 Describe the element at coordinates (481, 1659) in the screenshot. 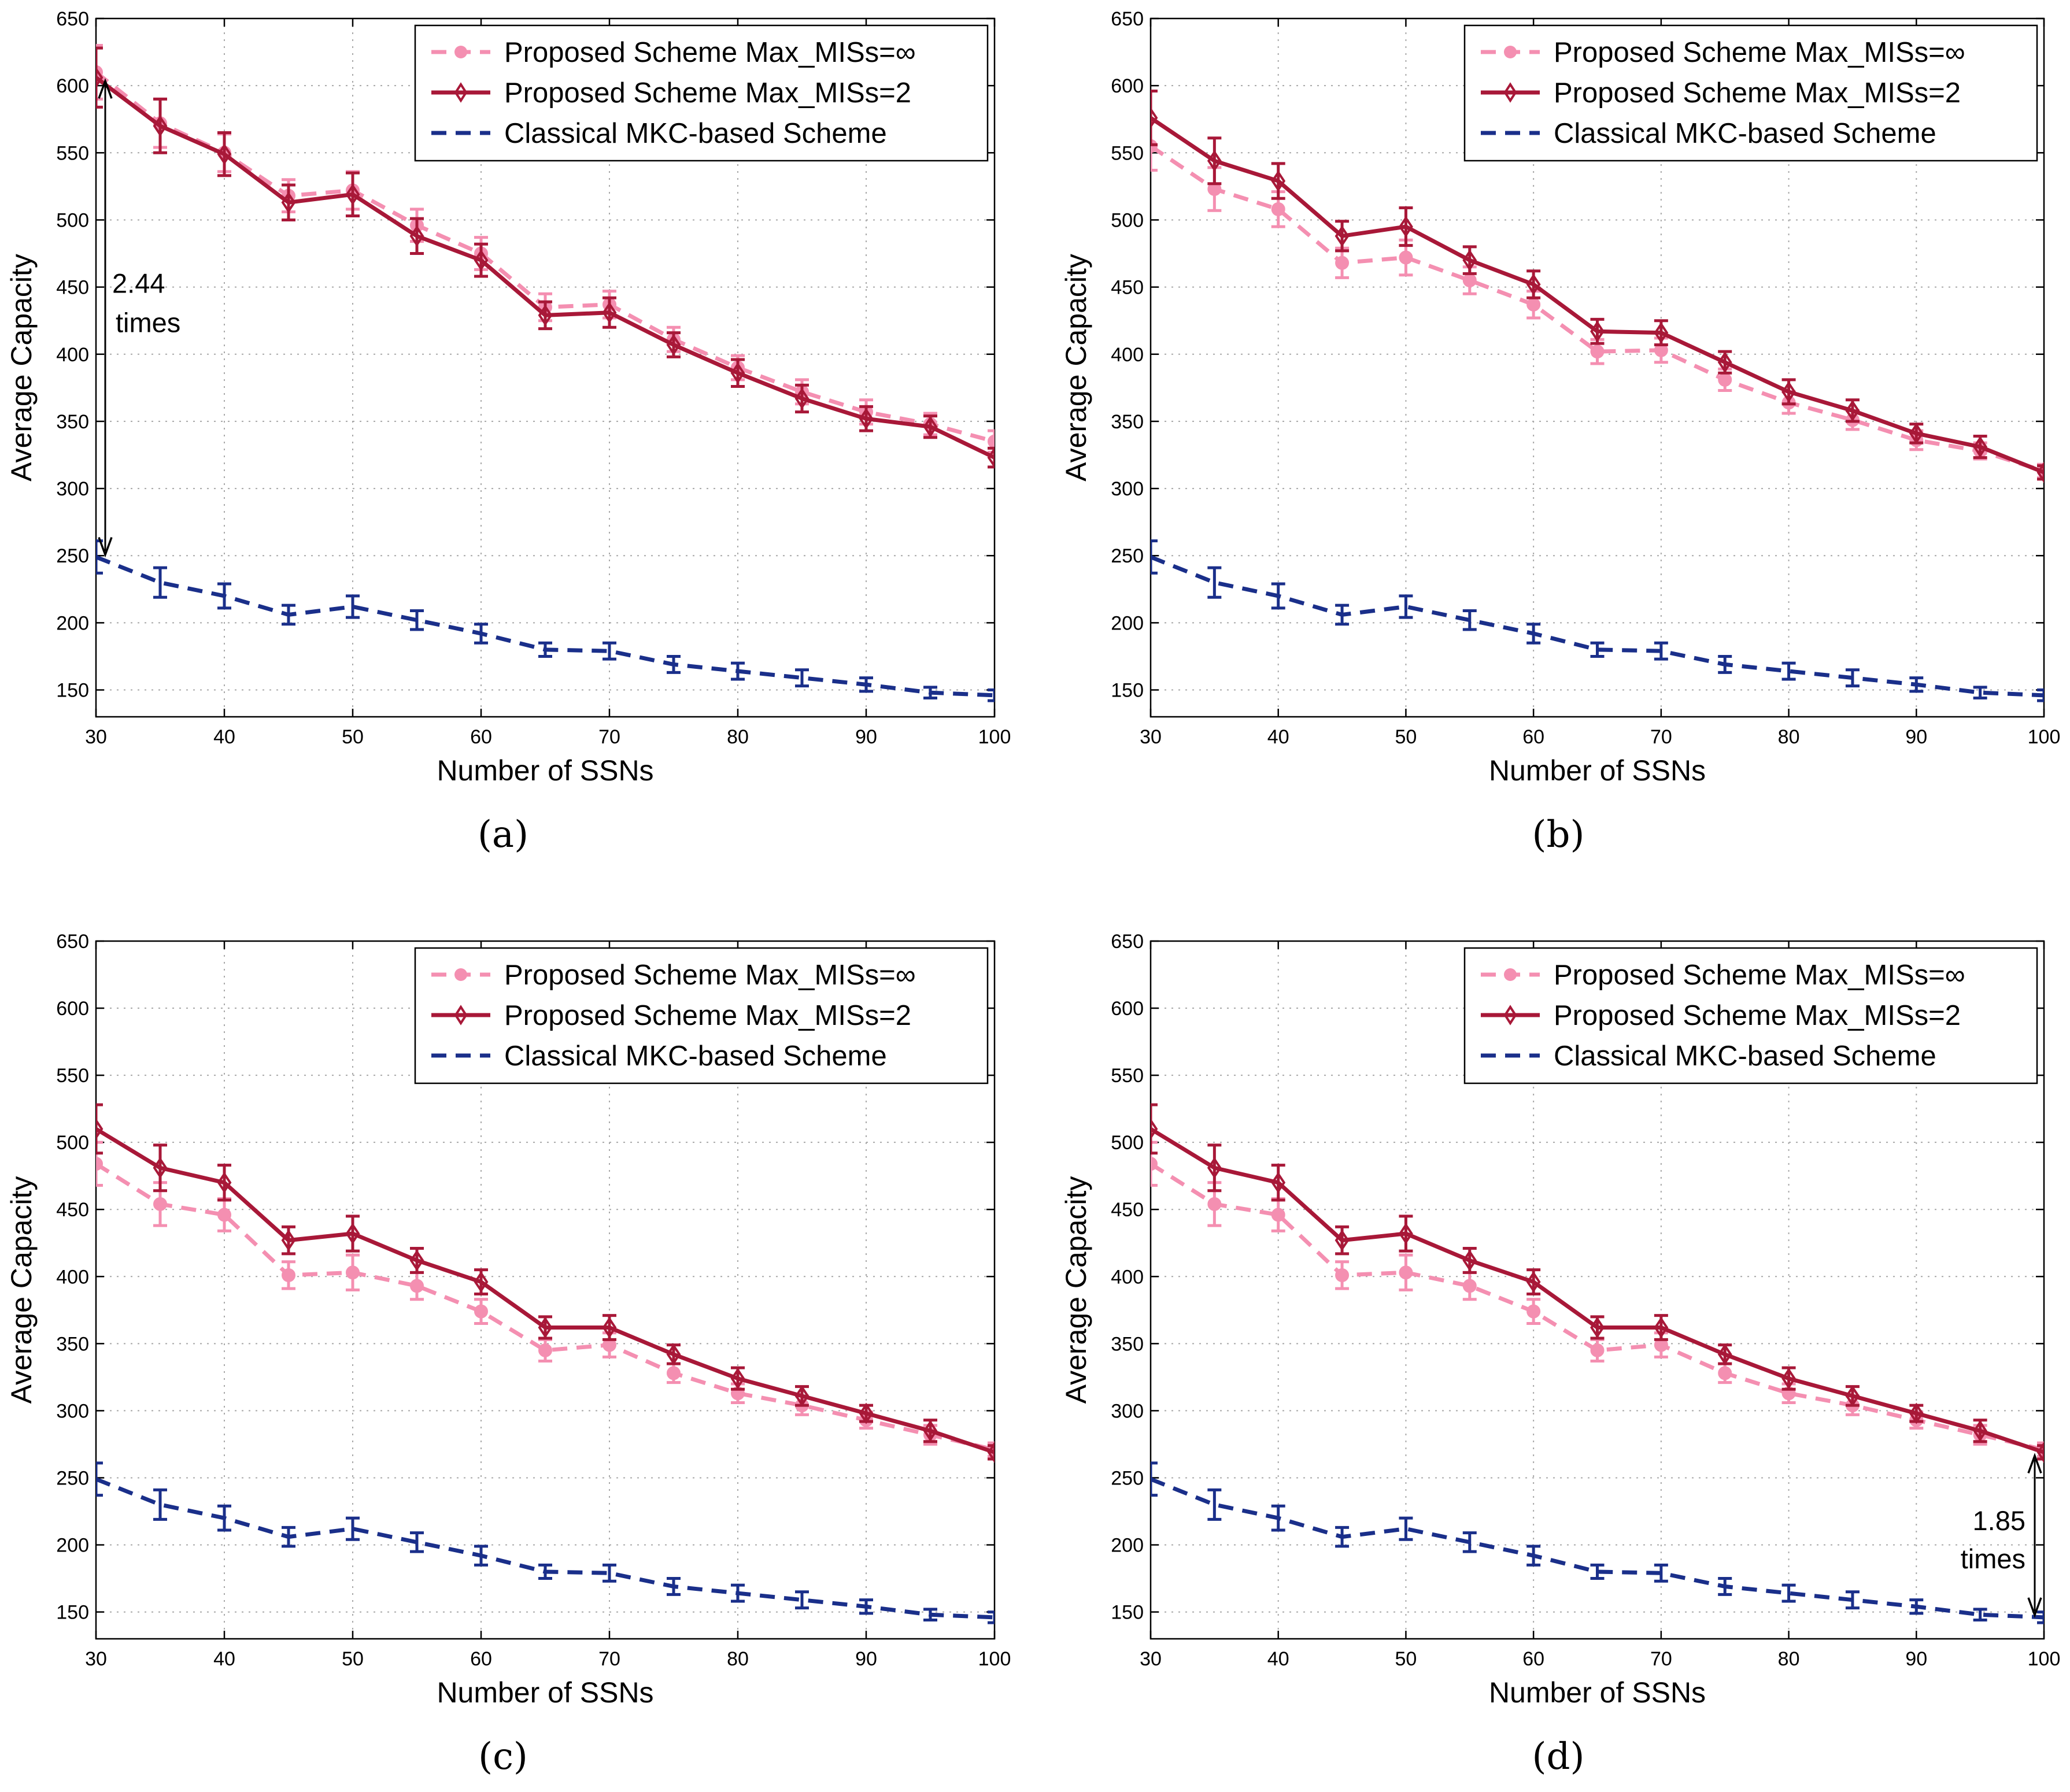

I see `x-tick-label: 60` at that location.